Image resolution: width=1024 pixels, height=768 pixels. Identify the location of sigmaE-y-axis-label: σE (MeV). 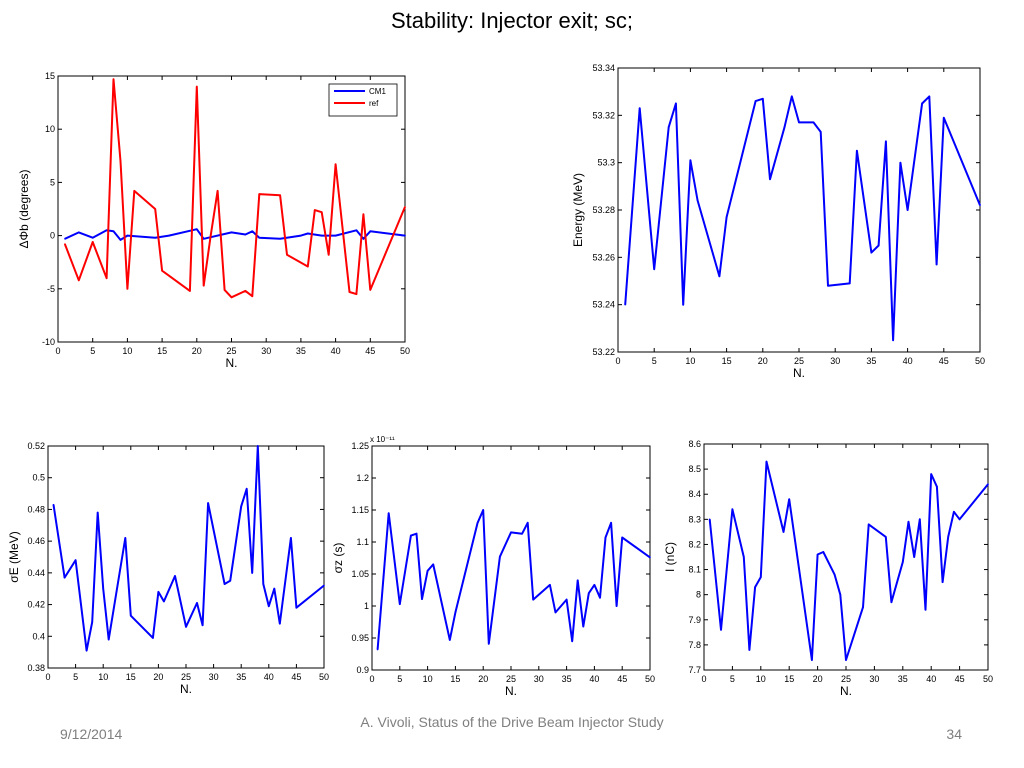
(14, 556).